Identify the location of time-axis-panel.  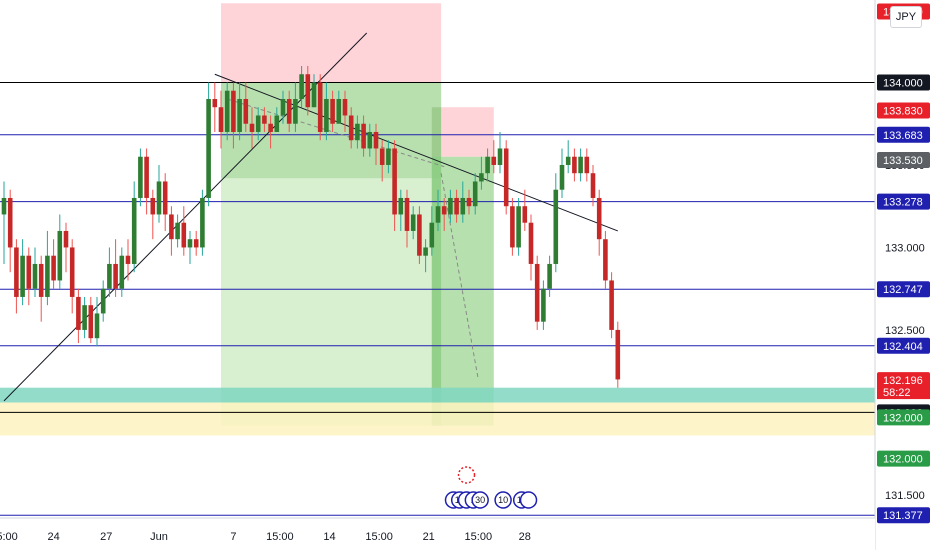
(437, 534).